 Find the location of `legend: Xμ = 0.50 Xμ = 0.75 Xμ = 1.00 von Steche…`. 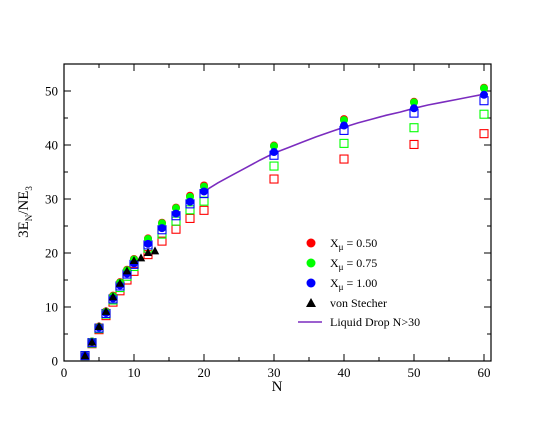

legend: Xμ = 0.50 Xμ = 0.75 Xμ = 1.00 von Steche… is located at coordinates (359, 282).